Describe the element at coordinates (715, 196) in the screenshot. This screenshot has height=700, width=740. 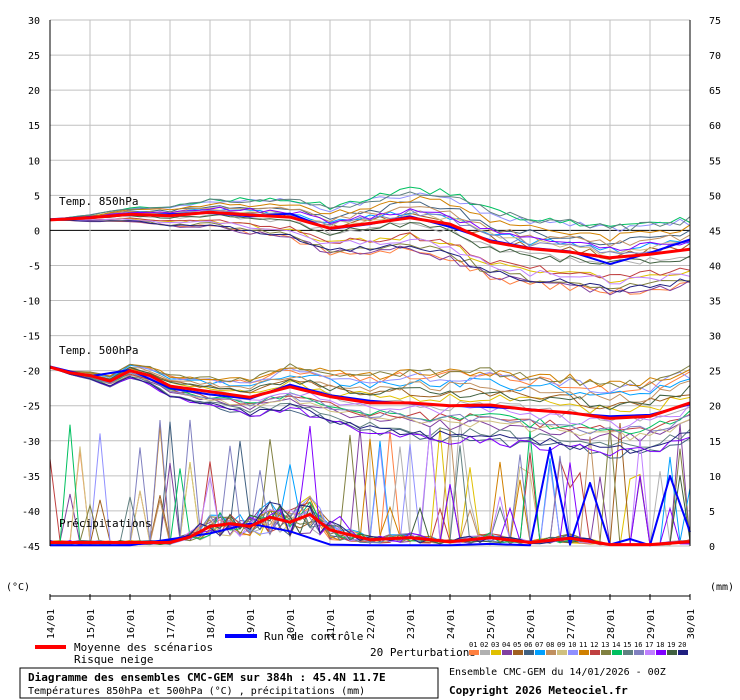
I see `right-tick-label: 50` at that location.